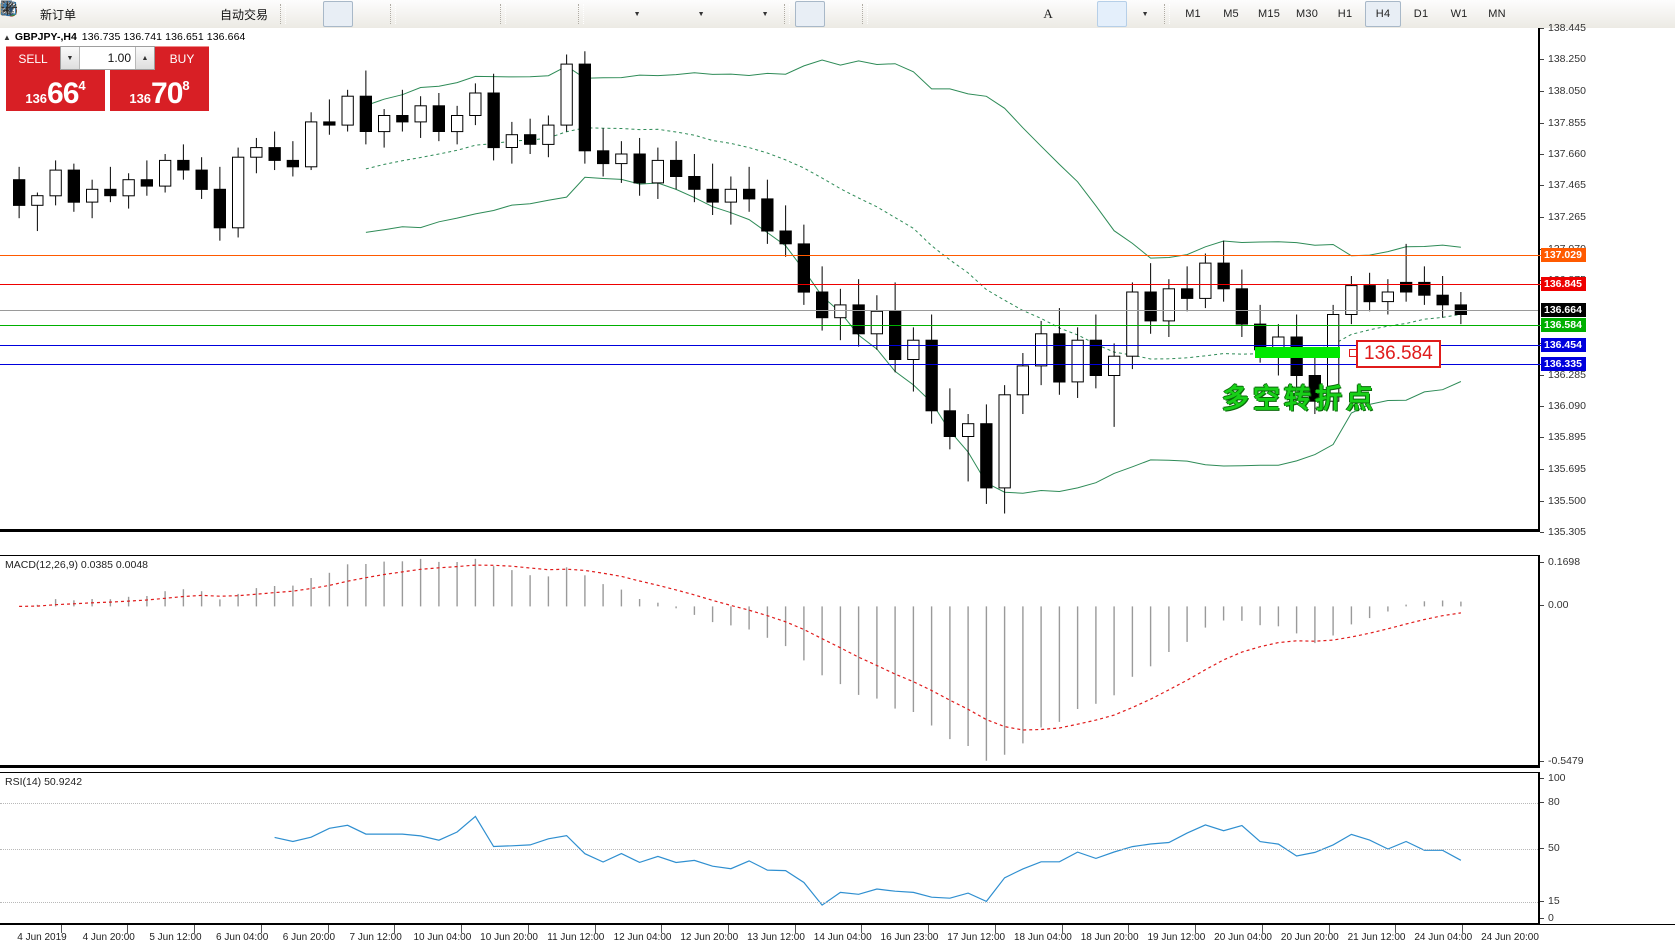 The image size is (1675, 952). I want to click on timeframe-m15: M15, so click(1269, 14).